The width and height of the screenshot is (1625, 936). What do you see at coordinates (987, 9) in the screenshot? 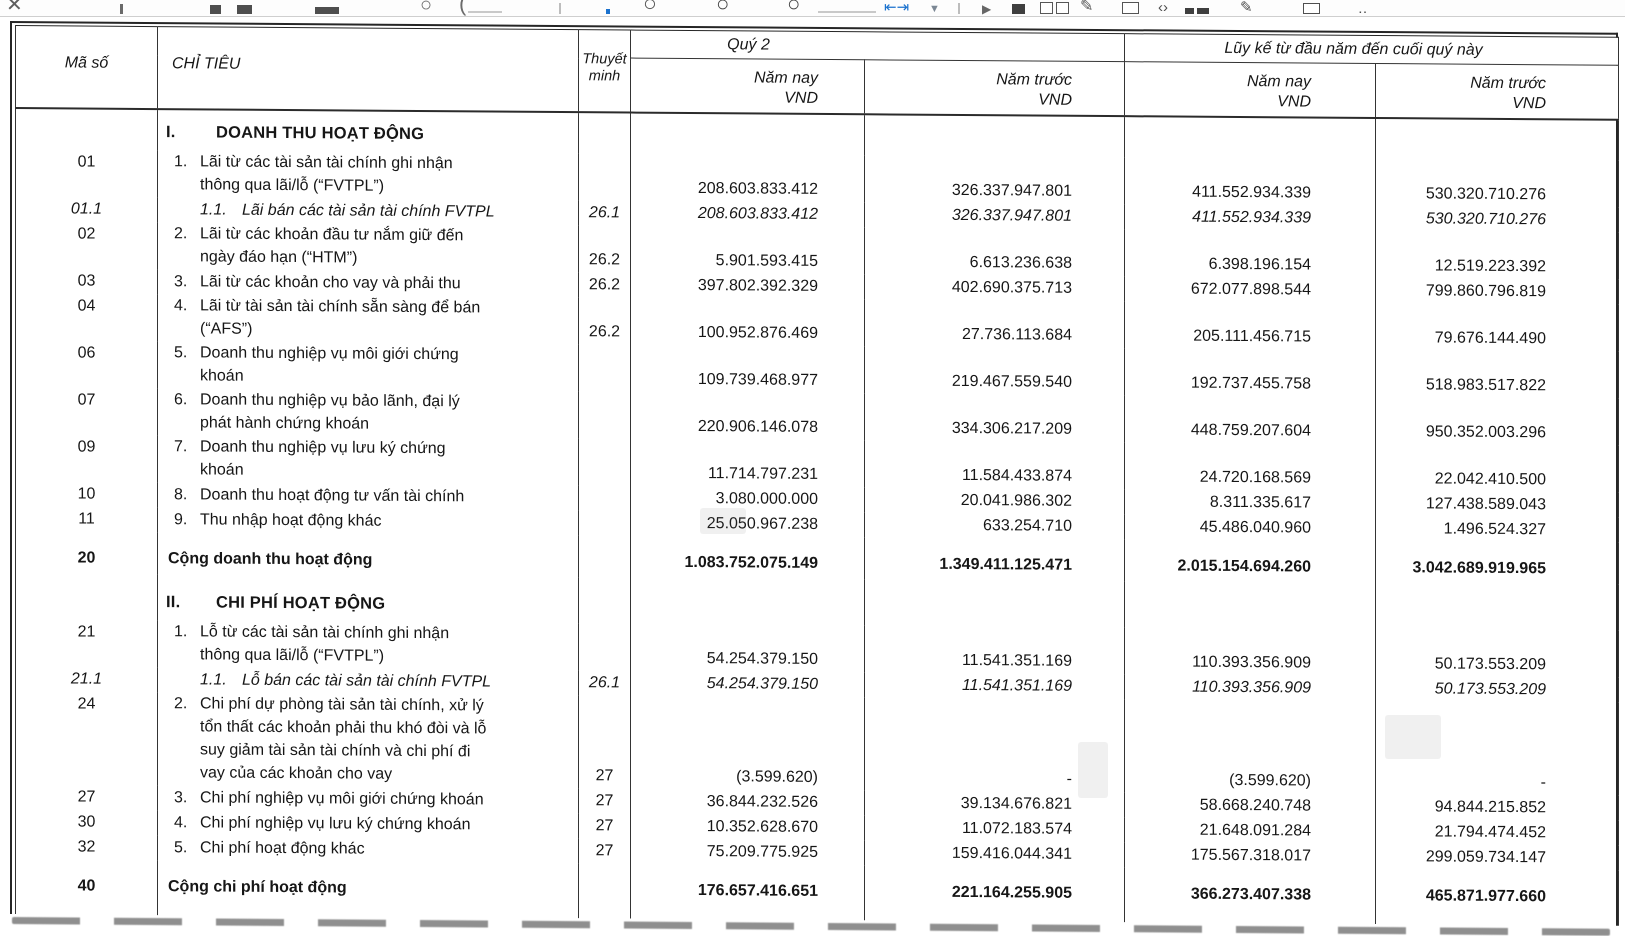
I see `play-icon: ▶` at bounding box center [987, 9].